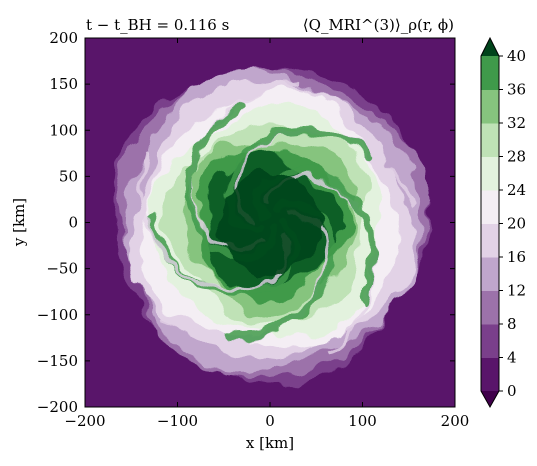 The image size is (537, 466). I want to click on colorbar-tick-label: 0, so click(512, 391).